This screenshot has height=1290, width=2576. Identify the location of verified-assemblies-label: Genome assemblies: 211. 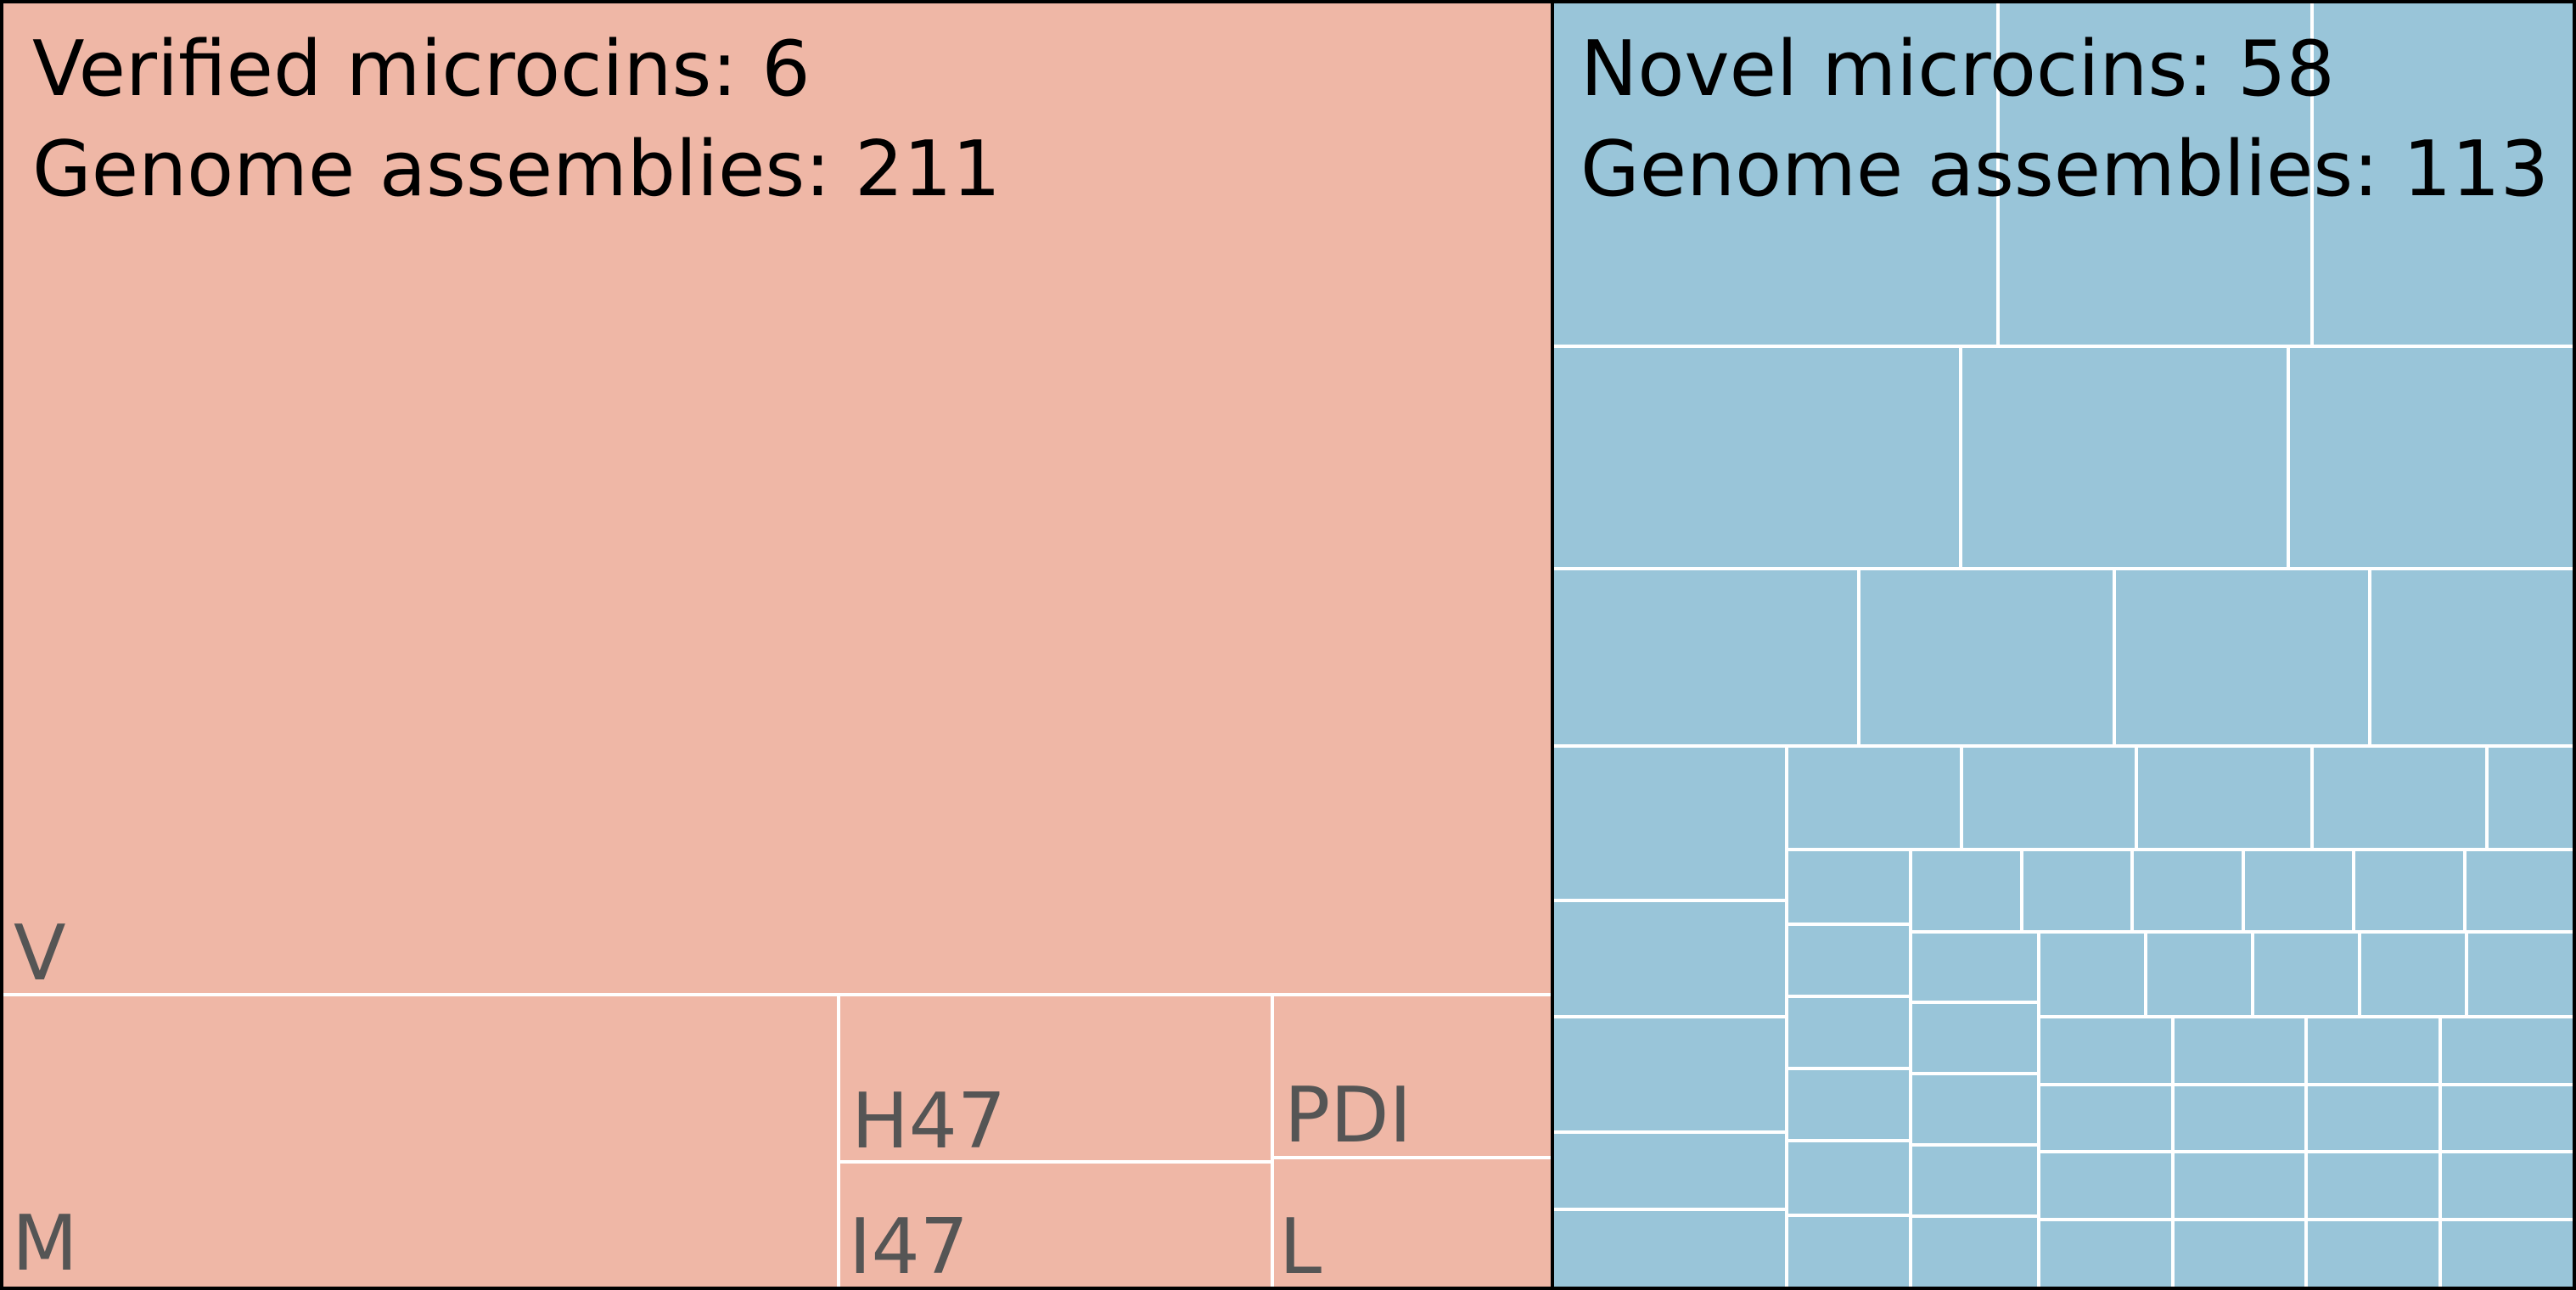
(516, 169).